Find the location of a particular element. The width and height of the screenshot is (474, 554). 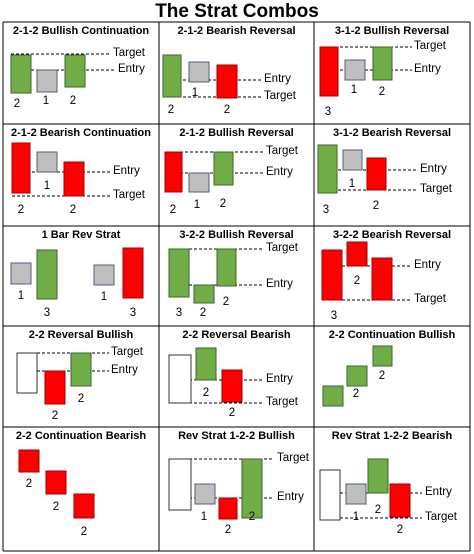

panel-title: 2-1-2 Bearish Continuation is located at coordinates (81, 133).